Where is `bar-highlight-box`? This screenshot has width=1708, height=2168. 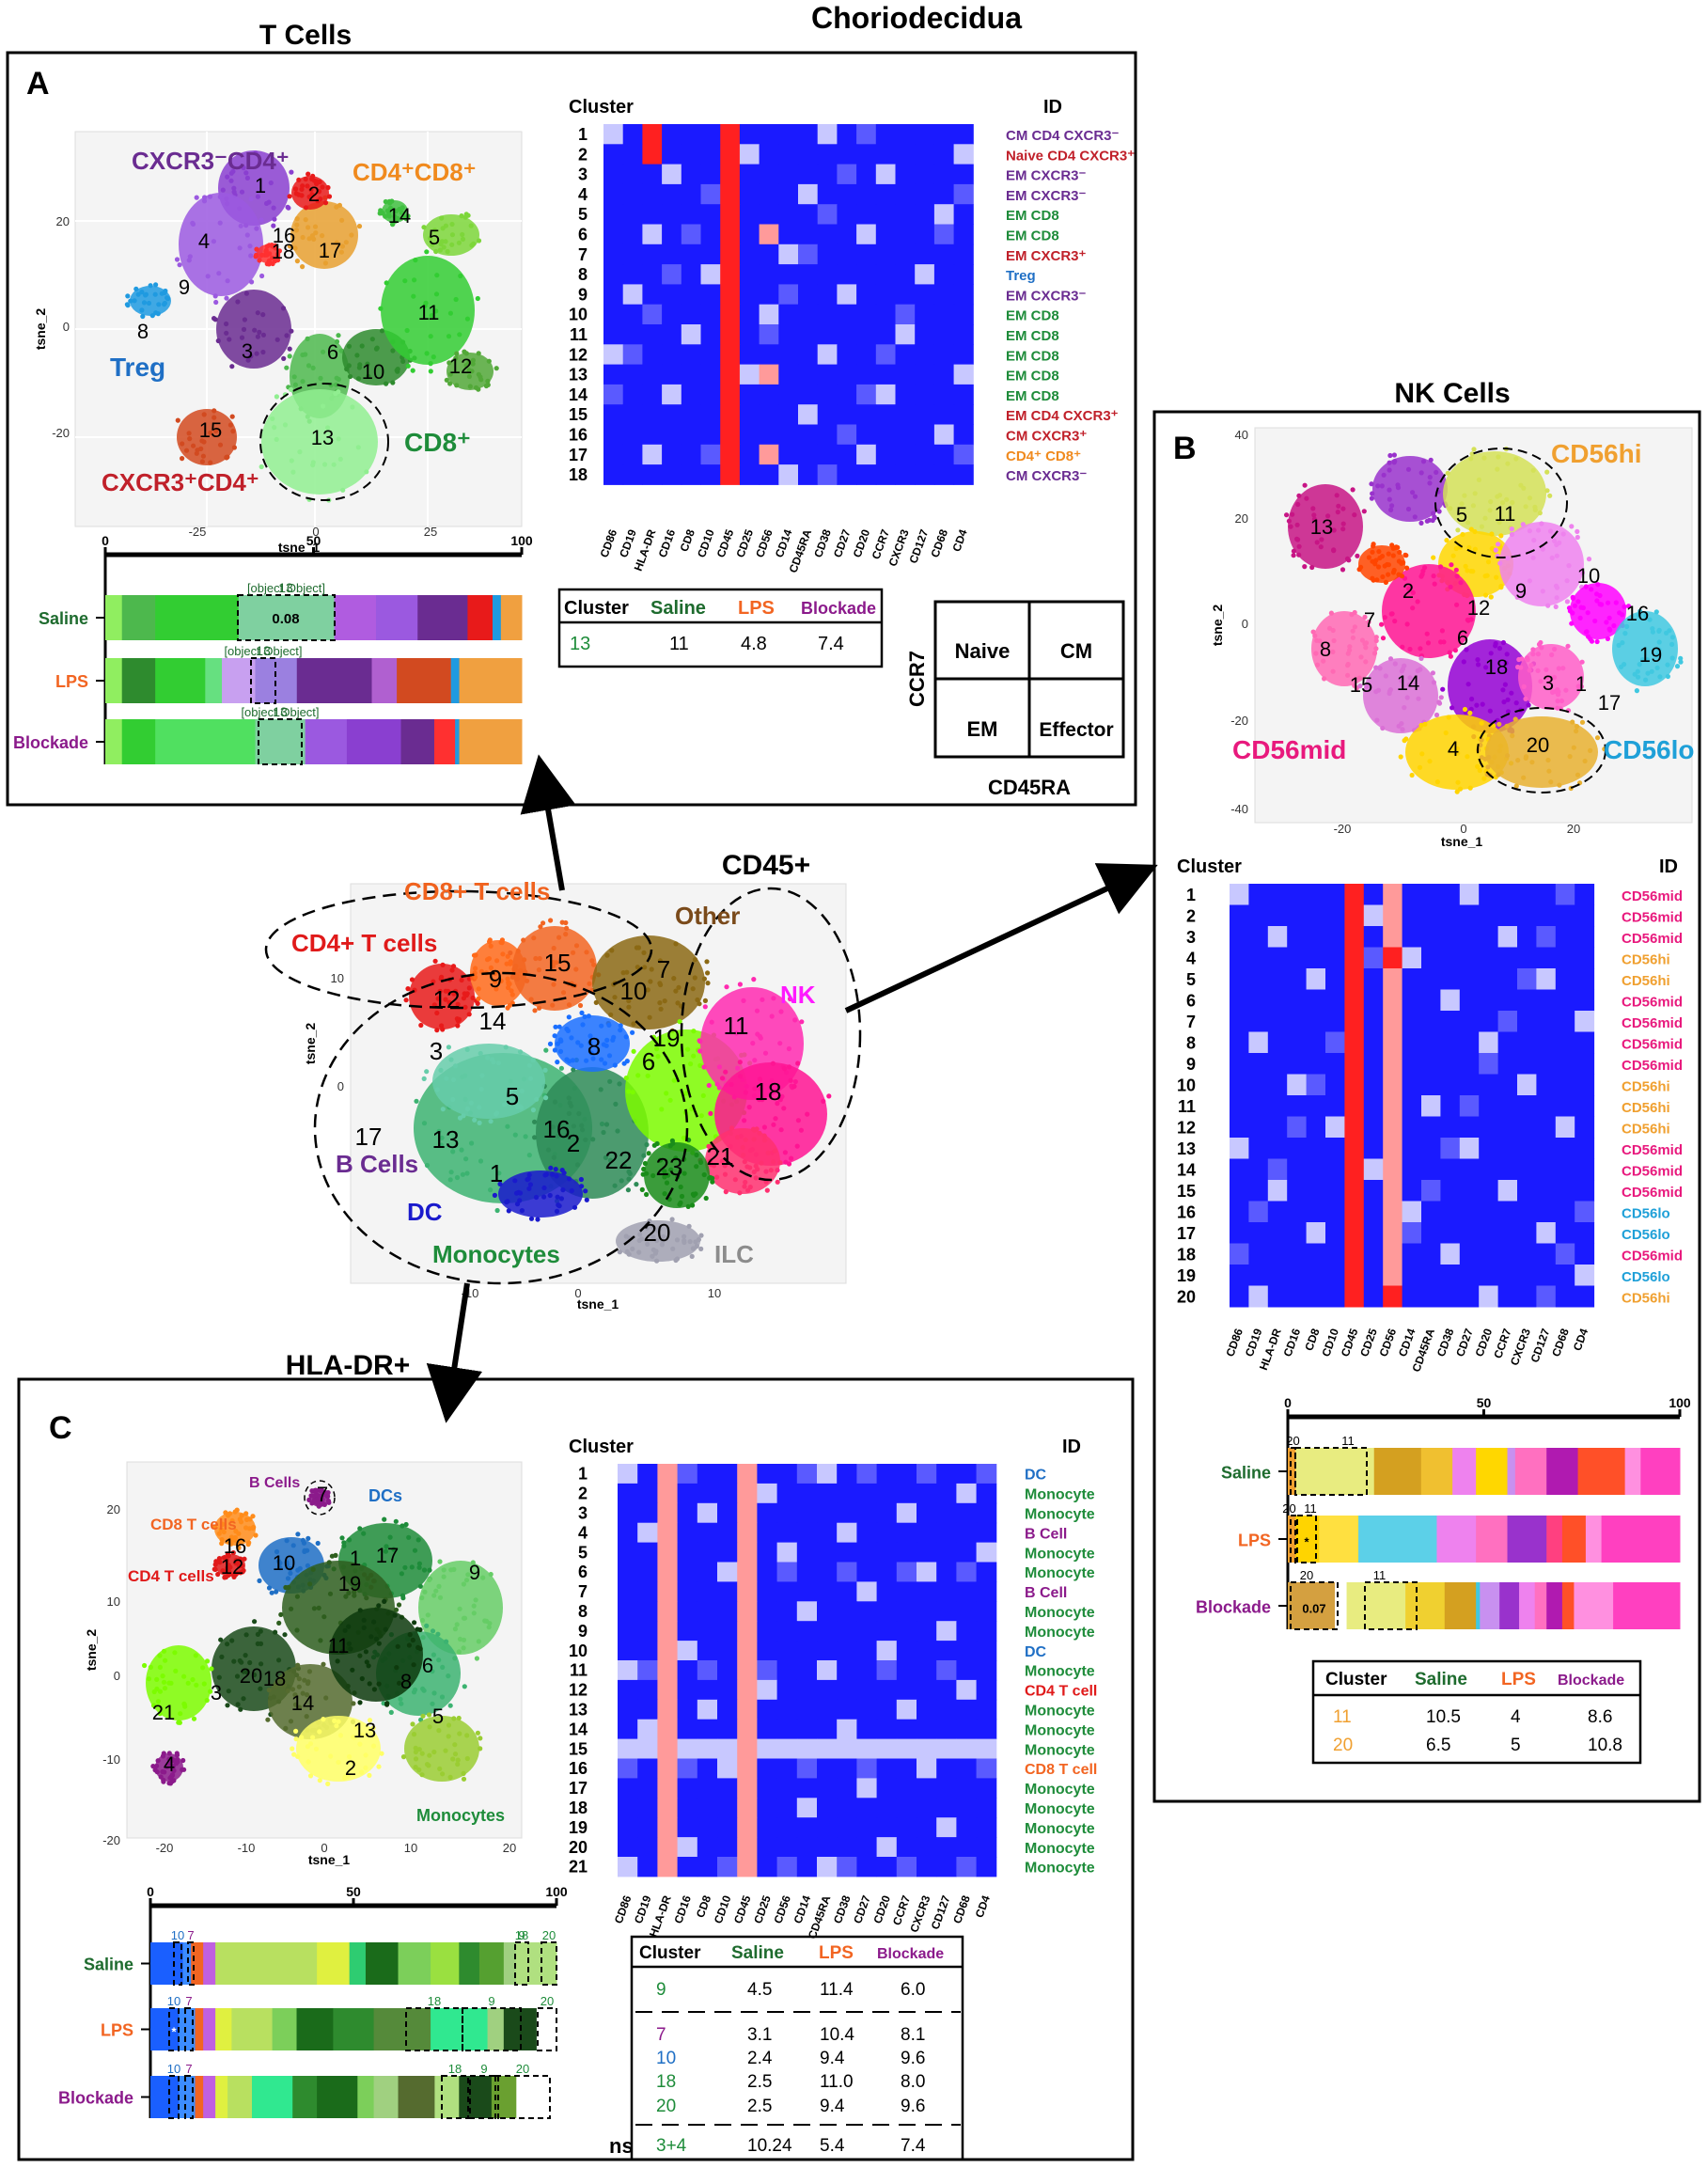 bar-highlight-box is located at coordinates (263, 680).